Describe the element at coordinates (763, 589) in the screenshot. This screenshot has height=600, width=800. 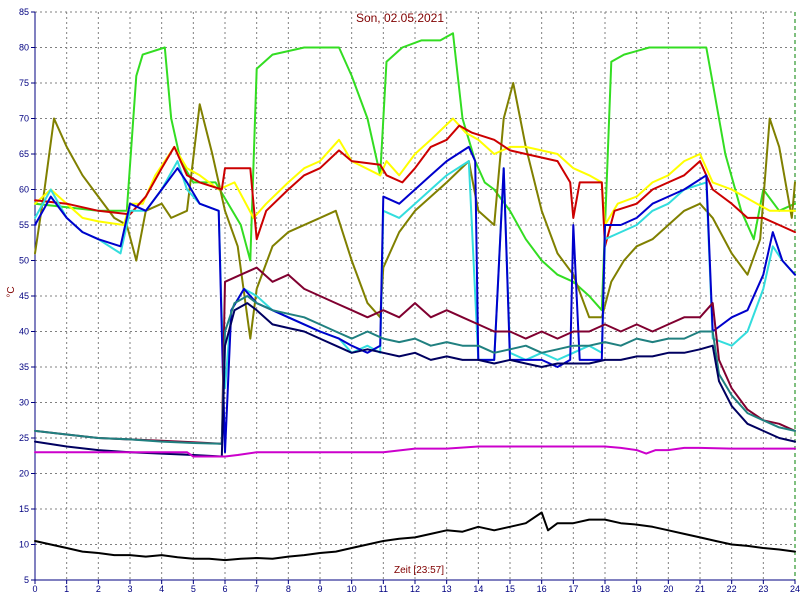
I see `x-tick-label: 23` at that location.